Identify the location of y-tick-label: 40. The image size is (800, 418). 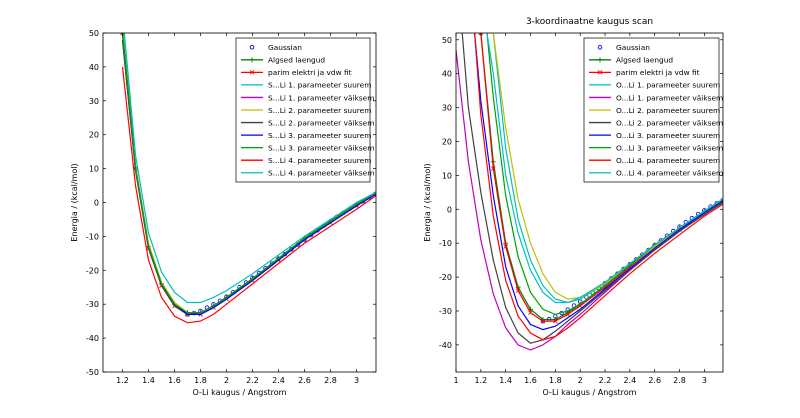
(94, 67).